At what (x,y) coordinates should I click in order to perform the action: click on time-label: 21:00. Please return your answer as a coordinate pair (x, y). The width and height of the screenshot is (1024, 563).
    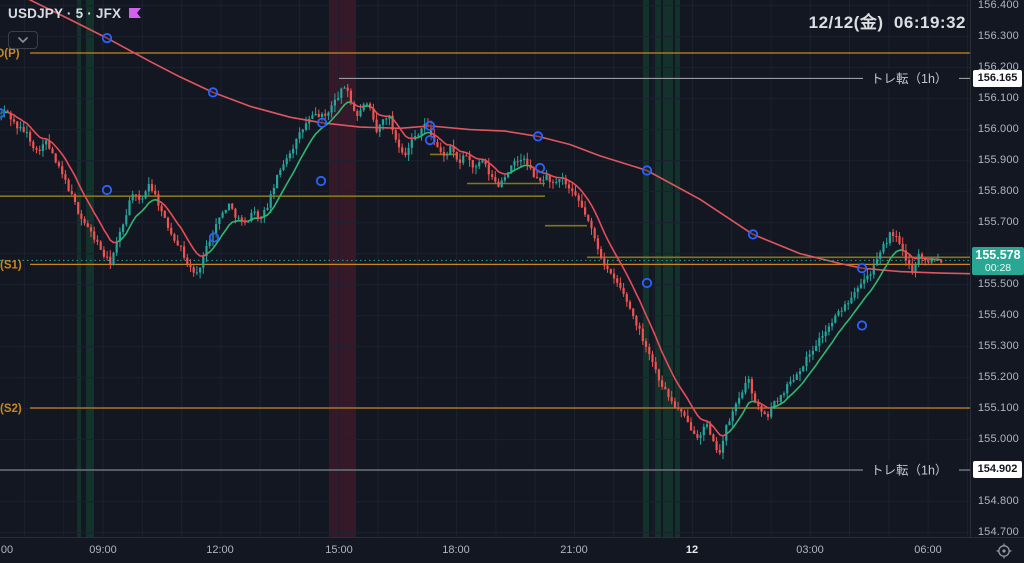
    Looking at the image, I should click on (574, 550).